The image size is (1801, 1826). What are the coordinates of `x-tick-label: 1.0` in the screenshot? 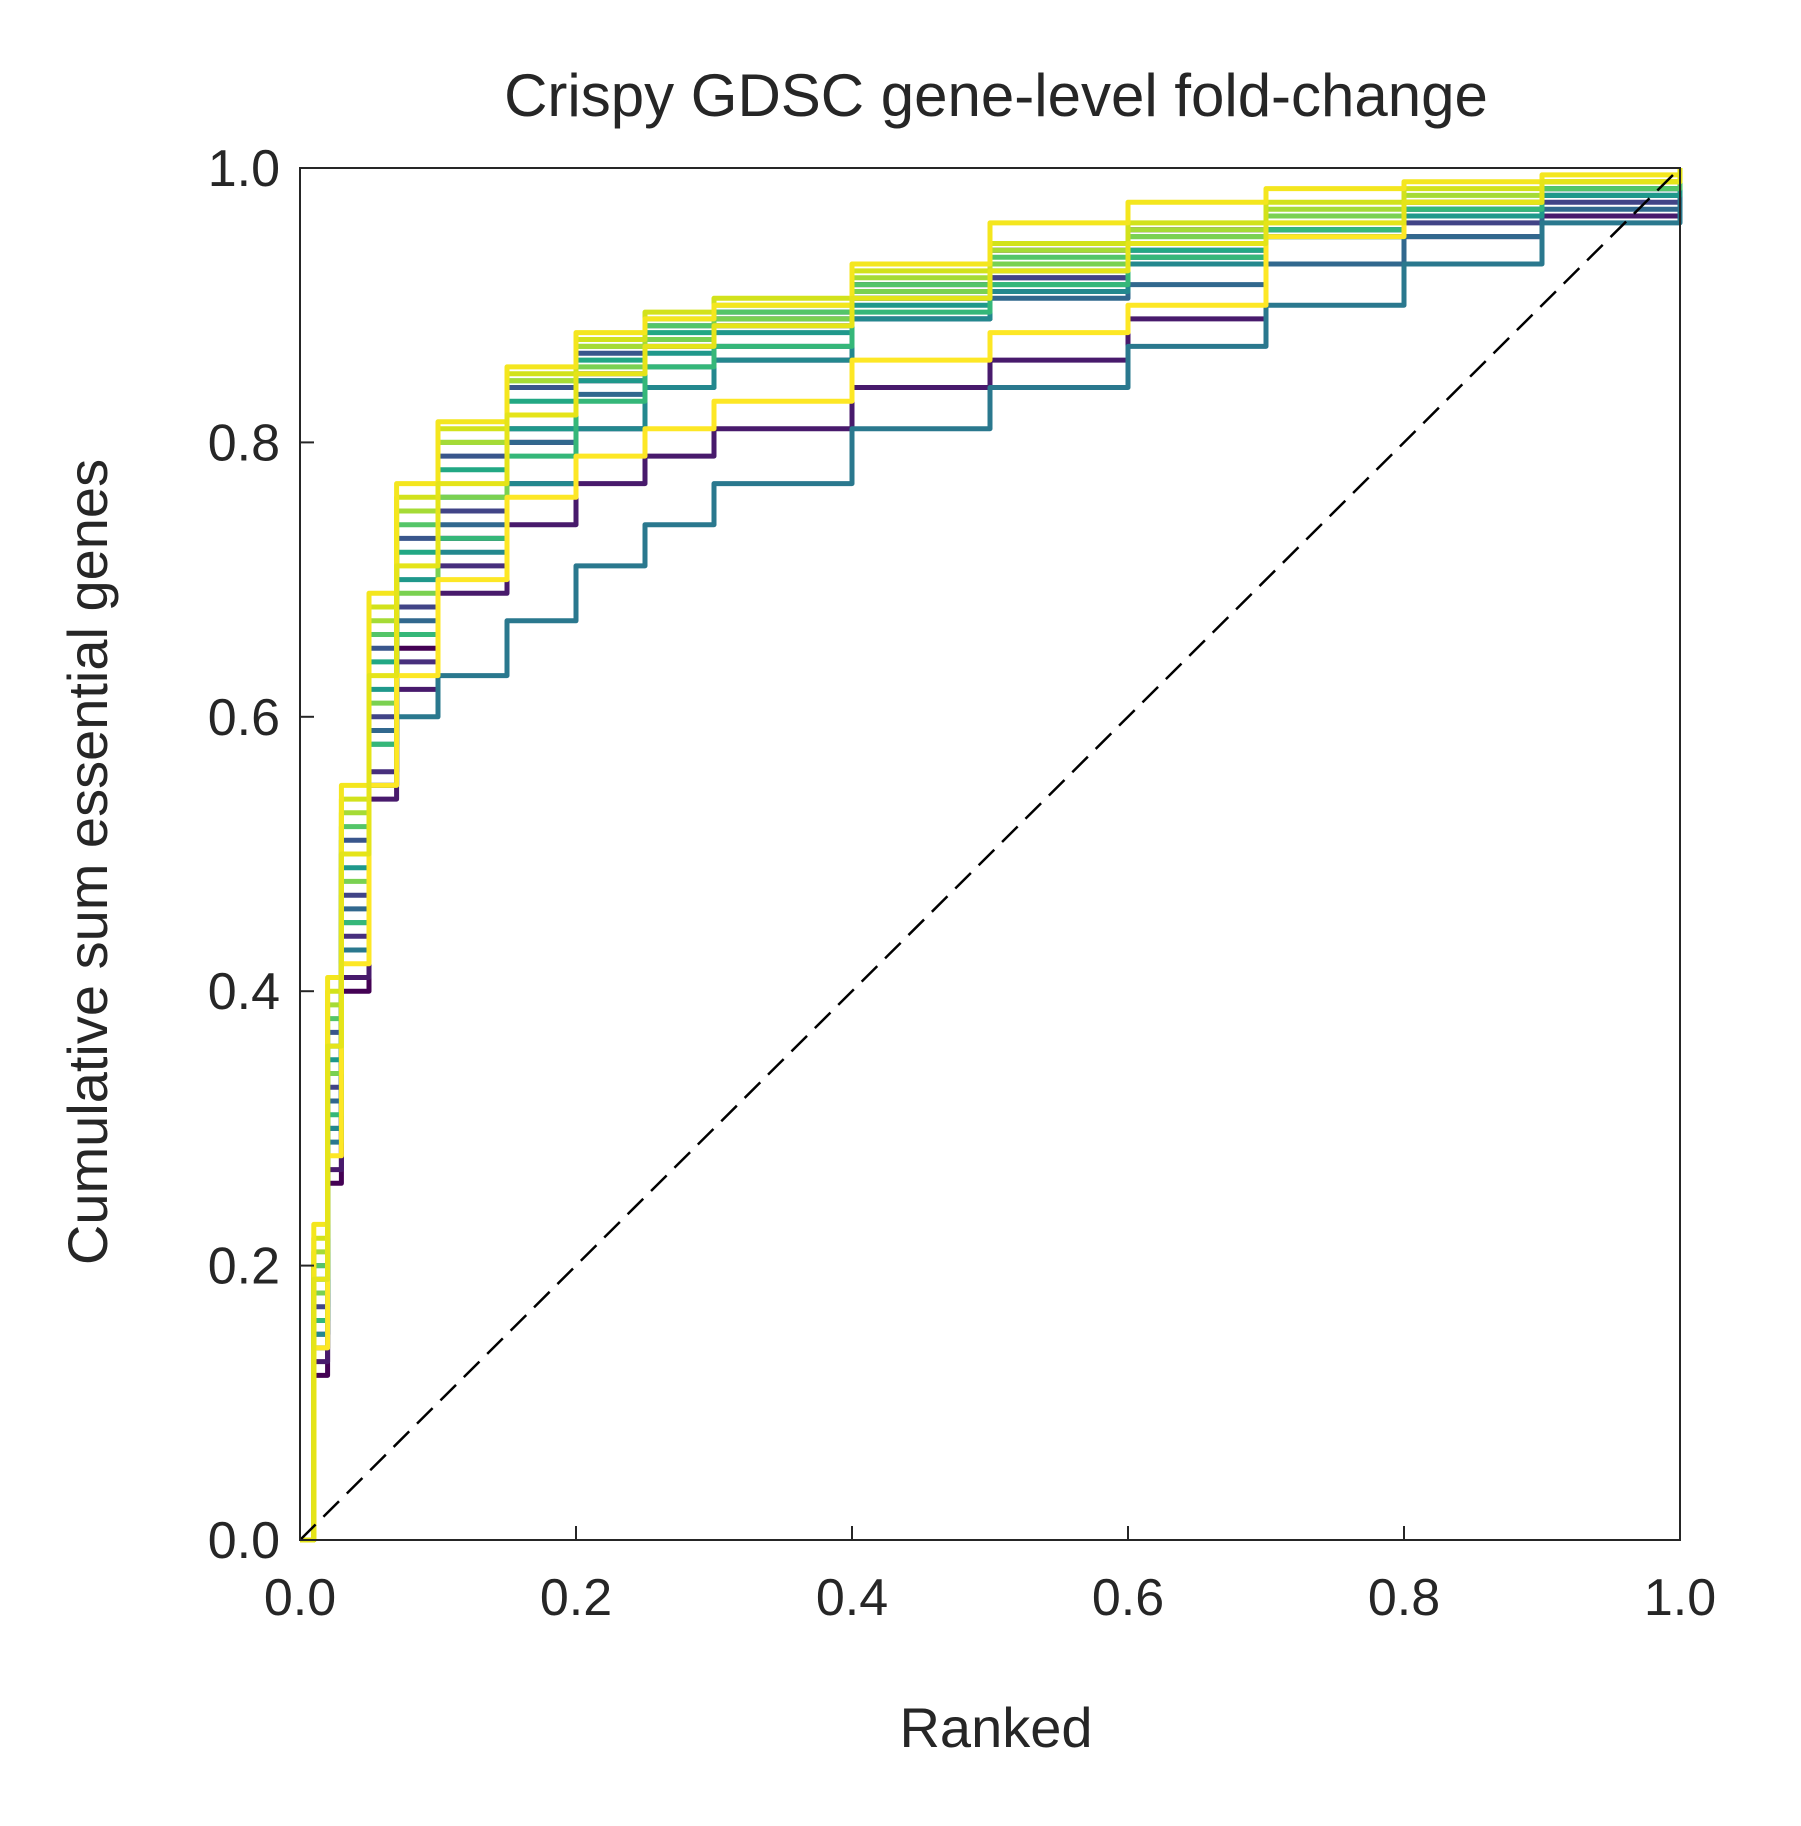 It's located at (1680, 1598).